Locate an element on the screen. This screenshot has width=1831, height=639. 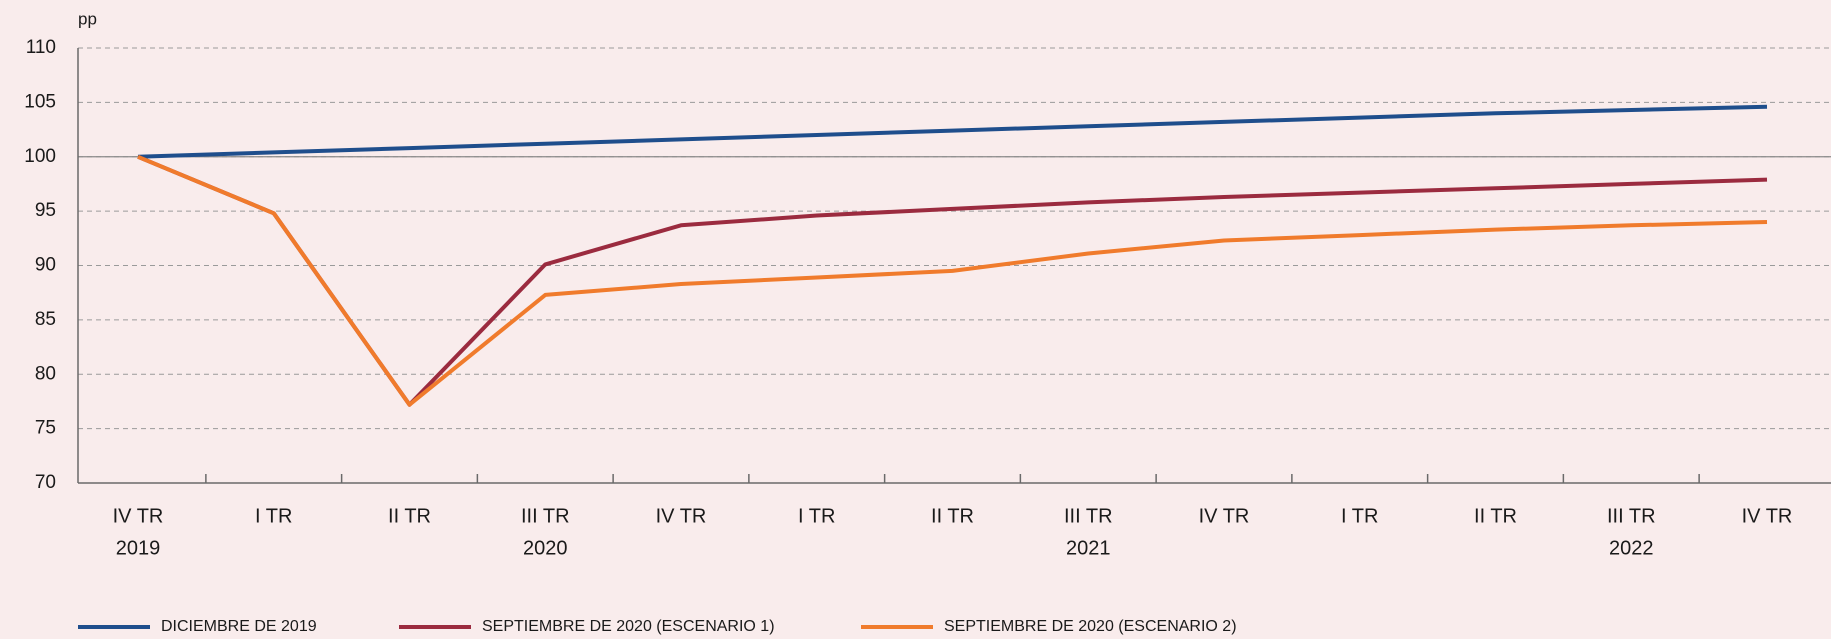
y-tick-label: 80 is located at coordinates (45, 373).